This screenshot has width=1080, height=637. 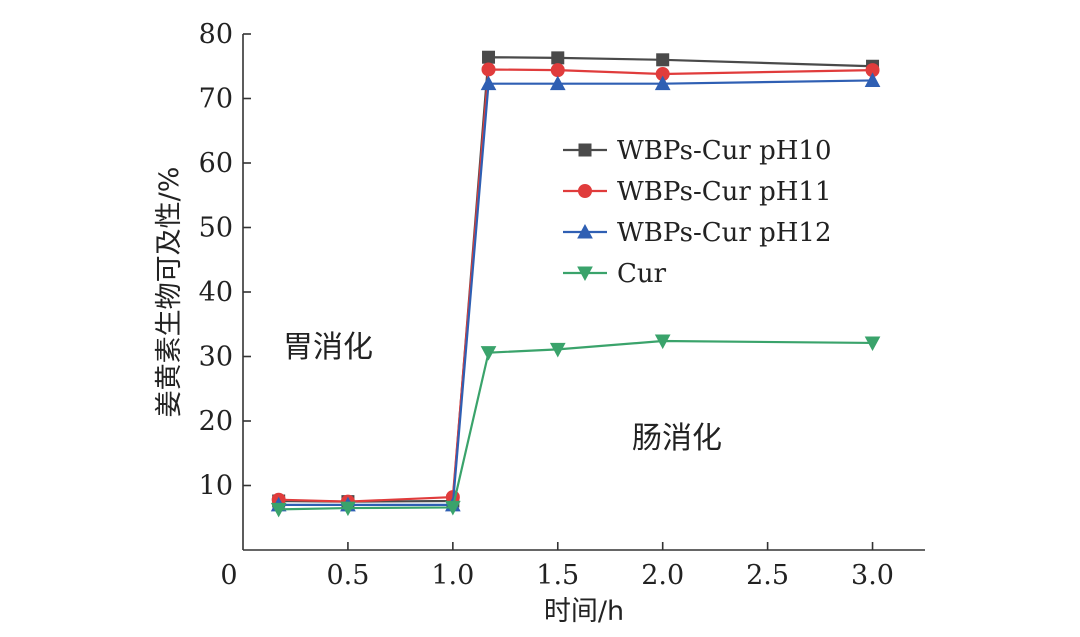 What do you see at coordinates (642, 274) in the screenshot?
I see `legend-label: Cur` at bounding box center [642, 274].